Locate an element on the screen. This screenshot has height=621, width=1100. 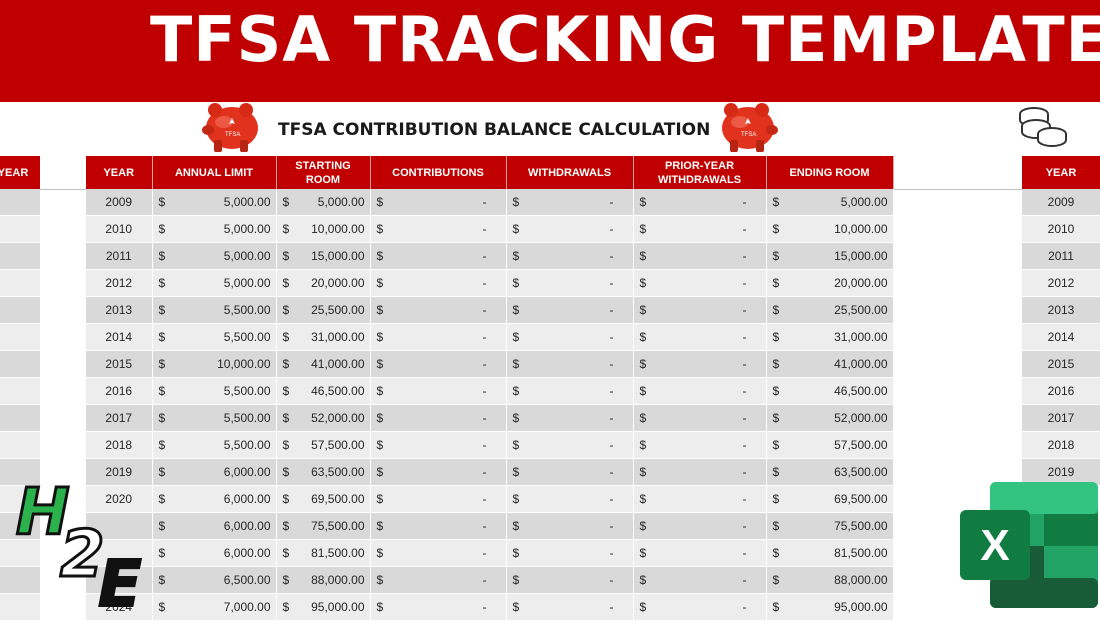
cell-annual-limit: $7,000.00 is located at coordinates (214, 607).